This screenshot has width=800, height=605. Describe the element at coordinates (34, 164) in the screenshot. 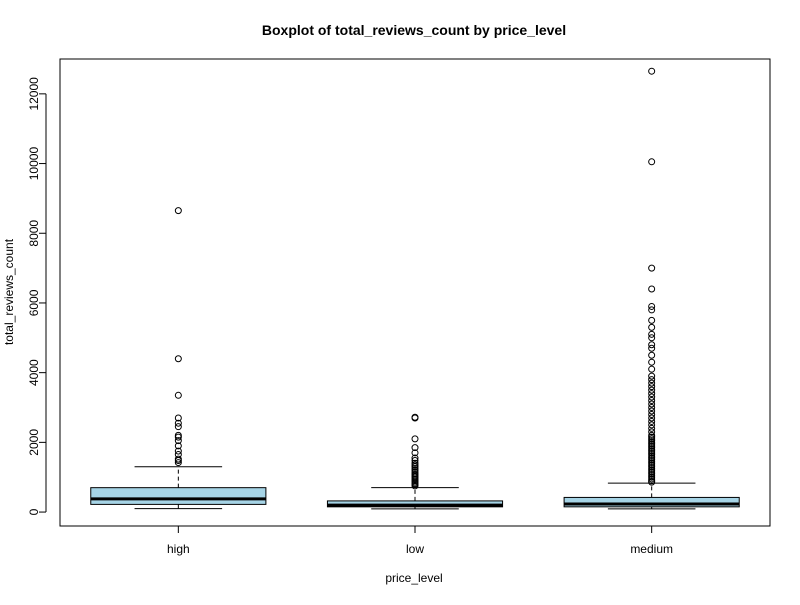

I see `y-tick-label: 10000` at that location.